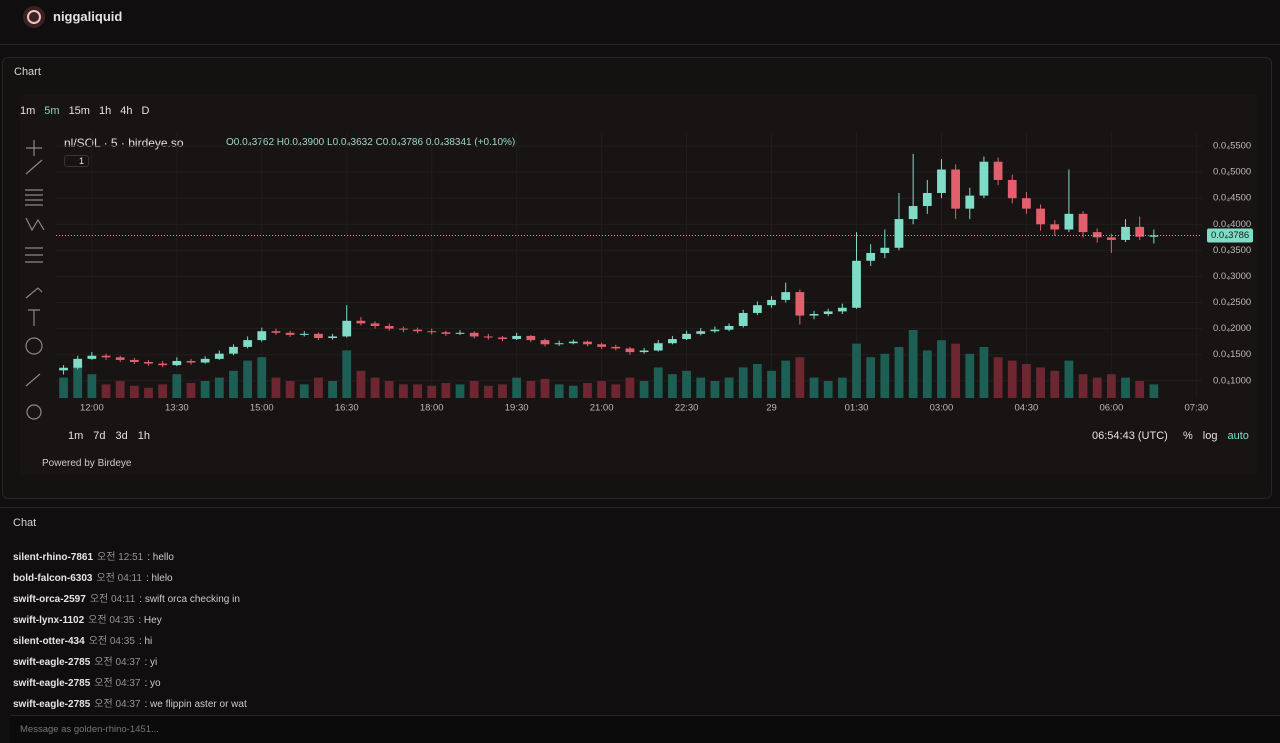  Describe the element at coordinates (1232, 146) in the screenshot. I see `y-tick-label: 0.0₄5500` at that location.